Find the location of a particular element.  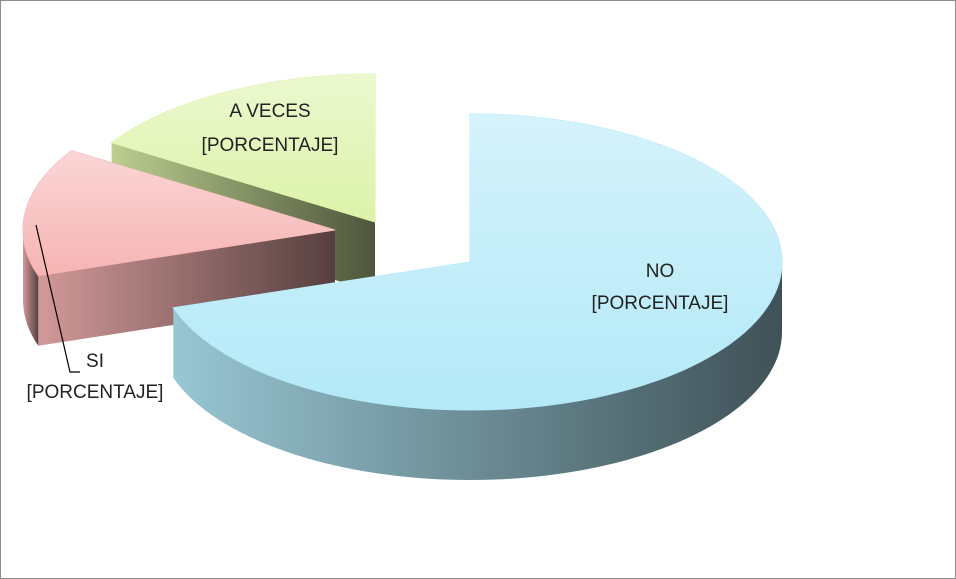

slice-label: A VECES is located at coordinates (269, 111).